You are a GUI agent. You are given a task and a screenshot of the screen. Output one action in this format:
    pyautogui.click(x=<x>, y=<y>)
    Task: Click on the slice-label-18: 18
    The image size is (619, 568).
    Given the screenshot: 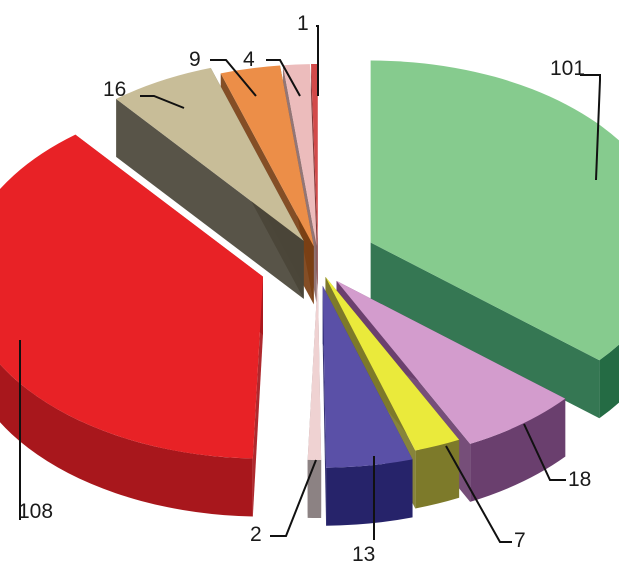 What is the action you would take?
    pyautogui.click(x=579, y=479)
    